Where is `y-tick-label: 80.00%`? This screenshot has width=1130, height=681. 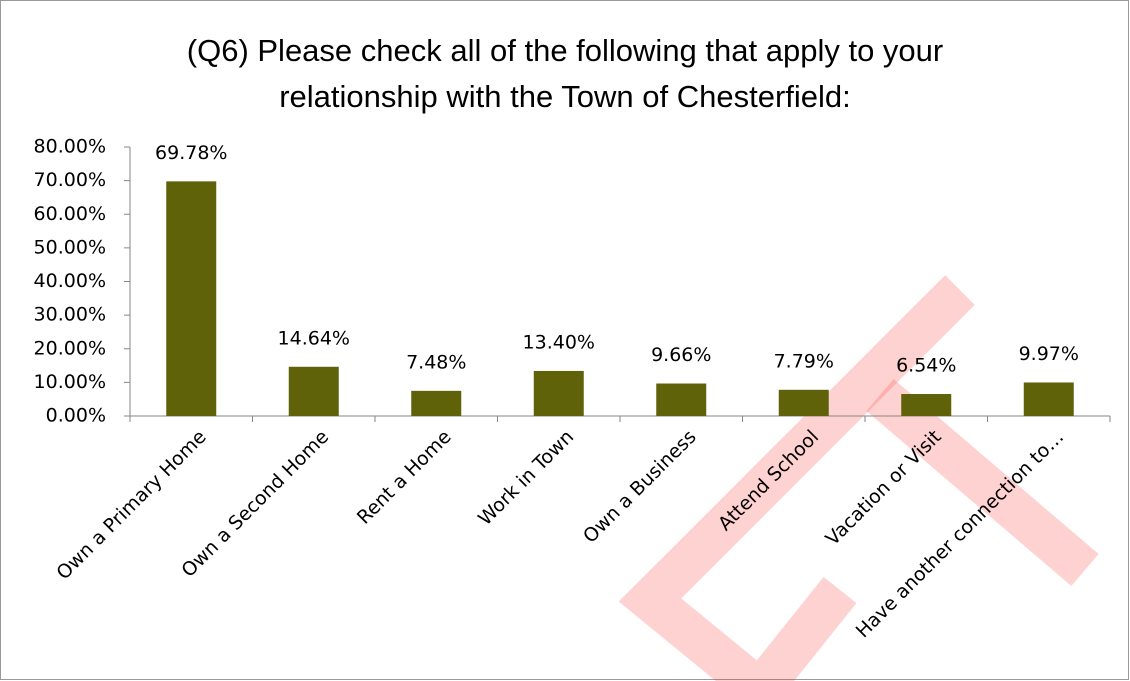
y-tick-label: 80.00% is located at coordinates (70, 147).